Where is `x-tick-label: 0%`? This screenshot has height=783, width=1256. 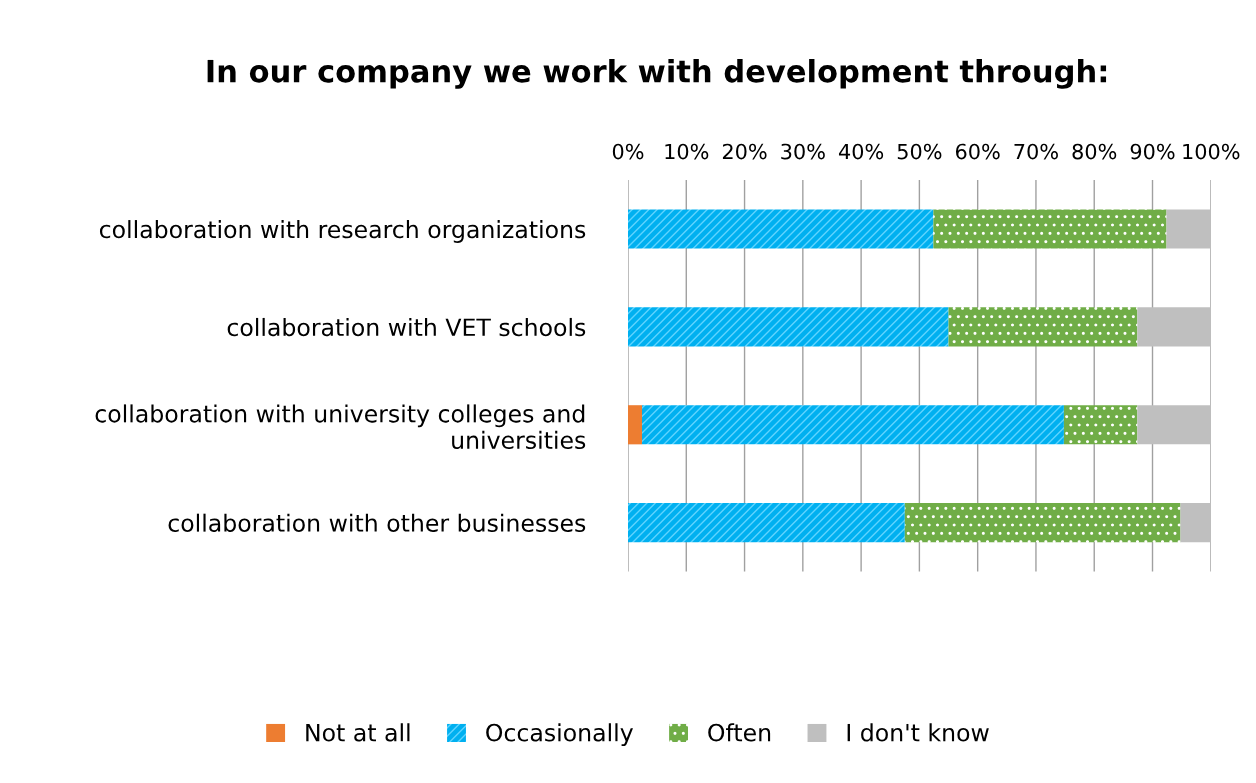 x-tick-label: 0% is located at coordinates (628, 151).